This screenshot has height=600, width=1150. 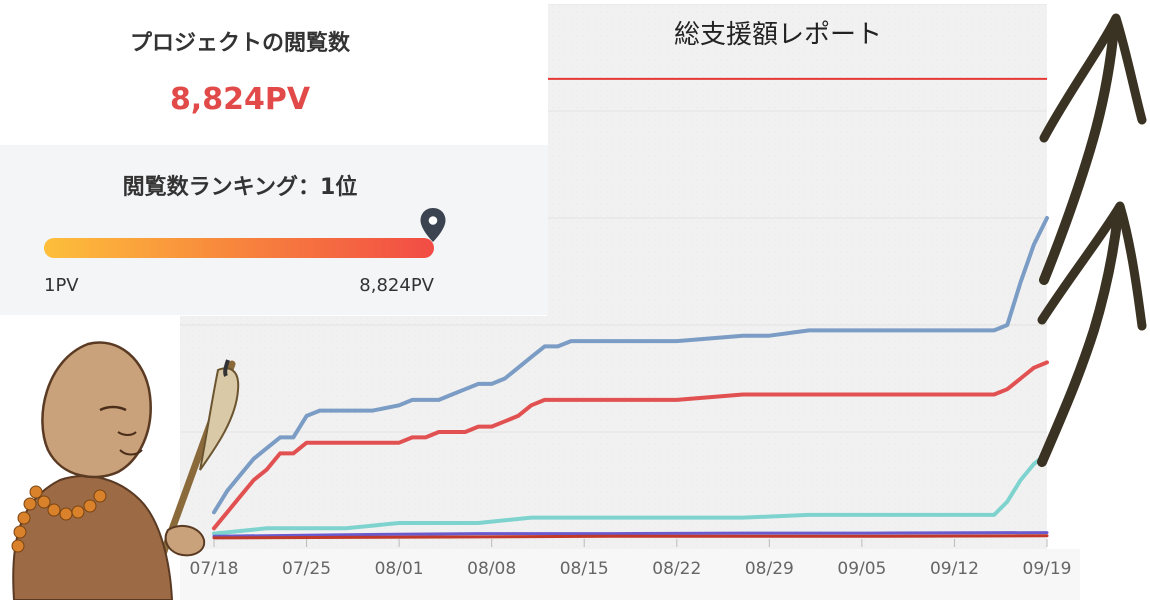 I want to click on location-pin-icon, so click(x=433, y=225).